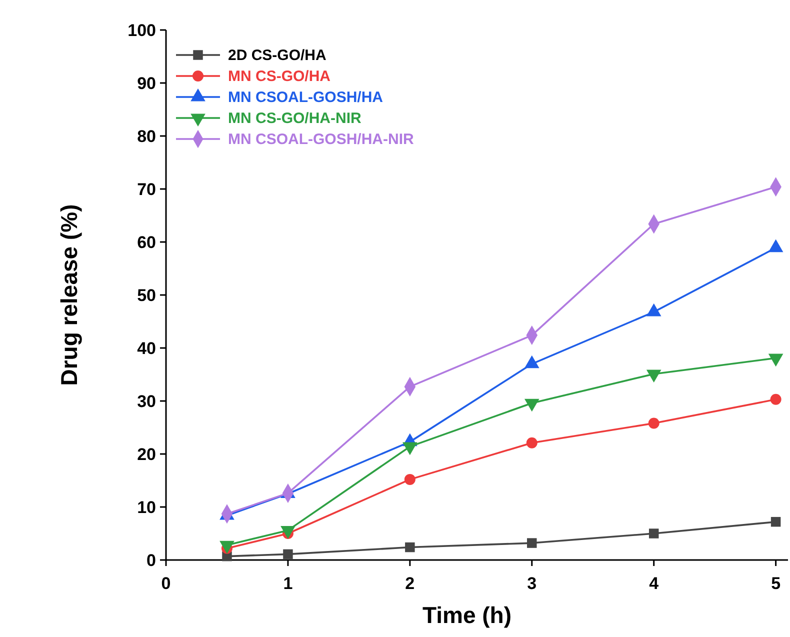 The image size is (790, 637). What do you see at coordinates (279, 76) in the screenshot?
I see `legend-label: MN CS-GO/HA` at bounding box center [279, 76].